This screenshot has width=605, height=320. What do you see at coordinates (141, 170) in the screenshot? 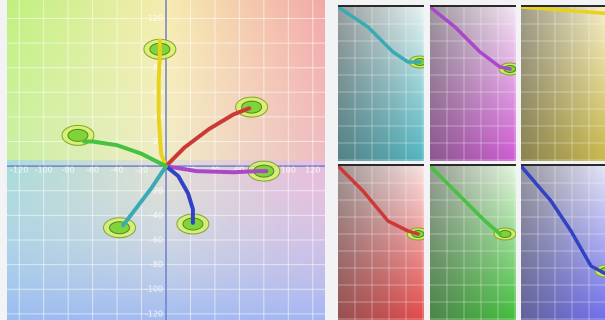
I see `x-tick-label: -20` at bounding box center [141, 170].